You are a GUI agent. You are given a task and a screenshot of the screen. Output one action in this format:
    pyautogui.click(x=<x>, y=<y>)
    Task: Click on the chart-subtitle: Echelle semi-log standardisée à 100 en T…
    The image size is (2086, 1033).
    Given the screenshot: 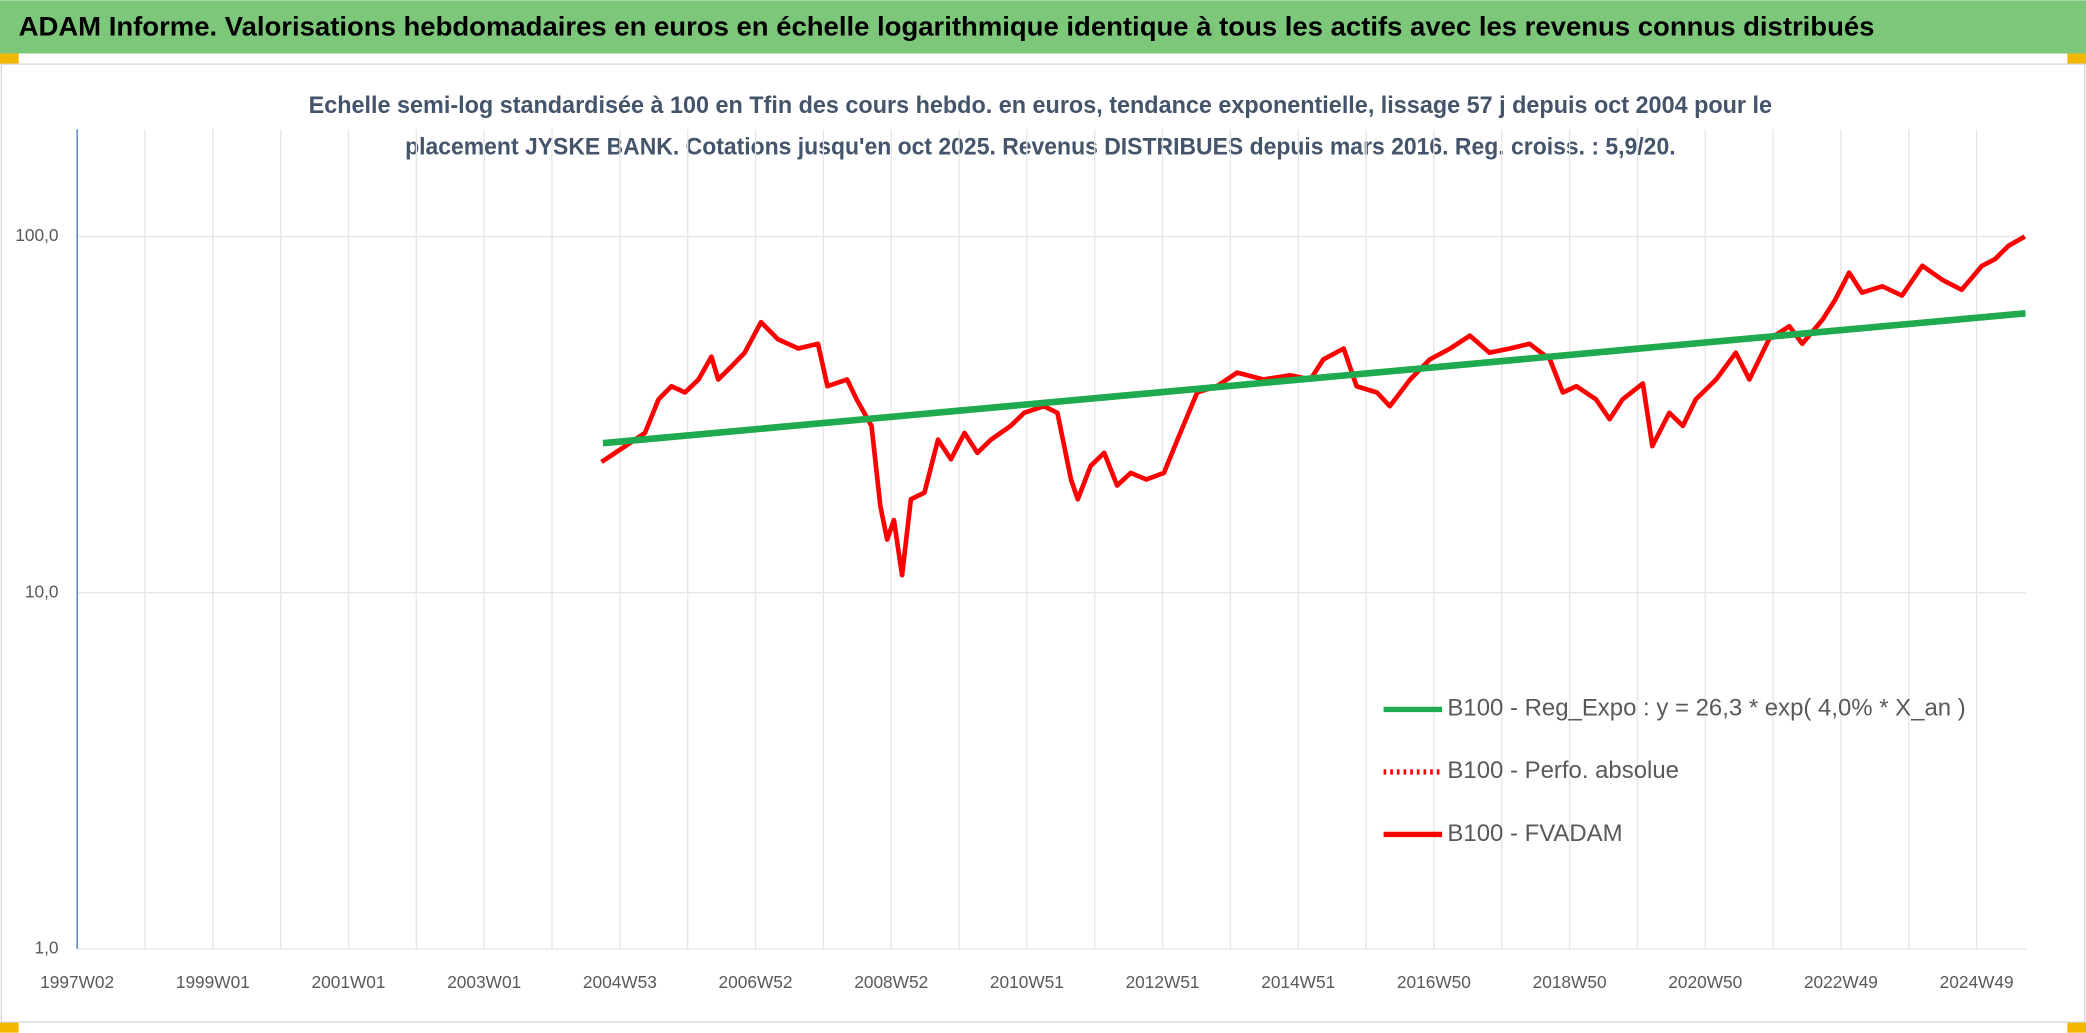 What is the action you would take?
    pyautogui.click(x=1040, y=105)
    